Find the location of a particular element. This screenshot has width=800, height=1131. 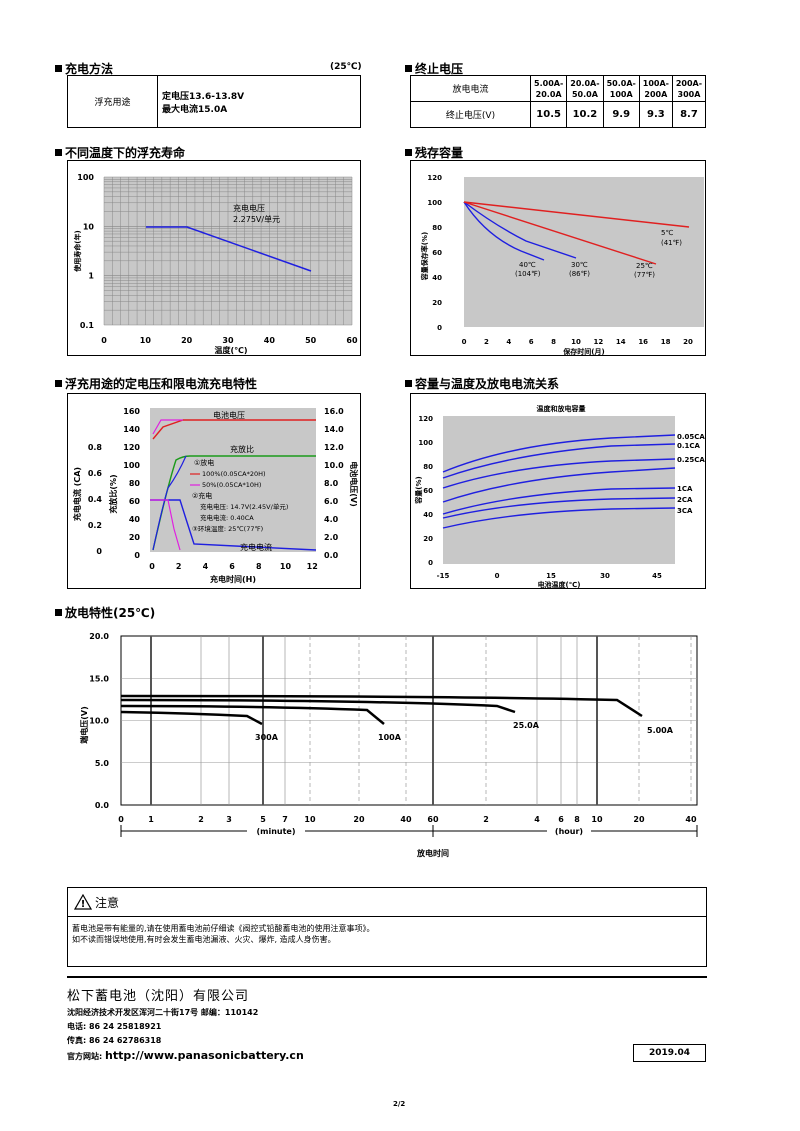

curve-5c is located at coordinates (576, 214).